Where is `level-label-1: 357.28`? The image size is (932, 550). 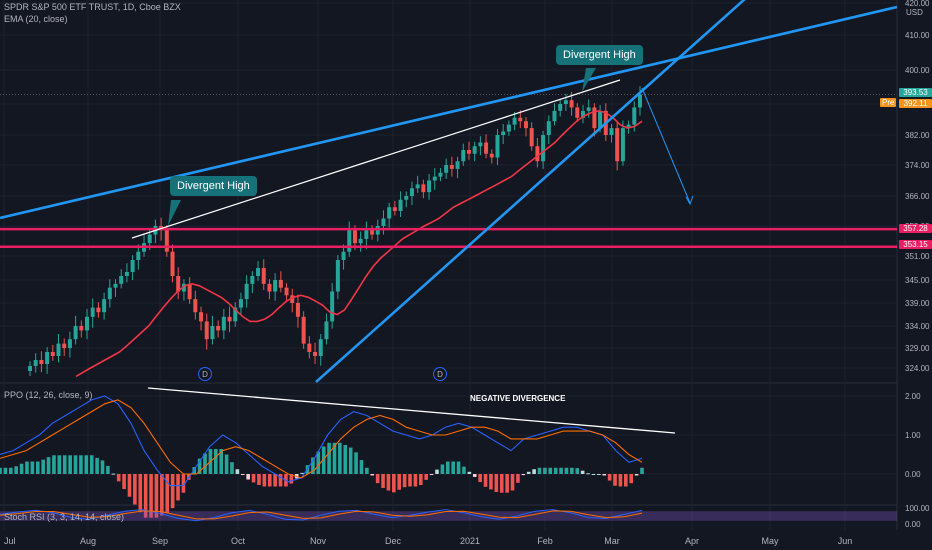 level-label-1: 357.28 is located at coordinates (915, 228).